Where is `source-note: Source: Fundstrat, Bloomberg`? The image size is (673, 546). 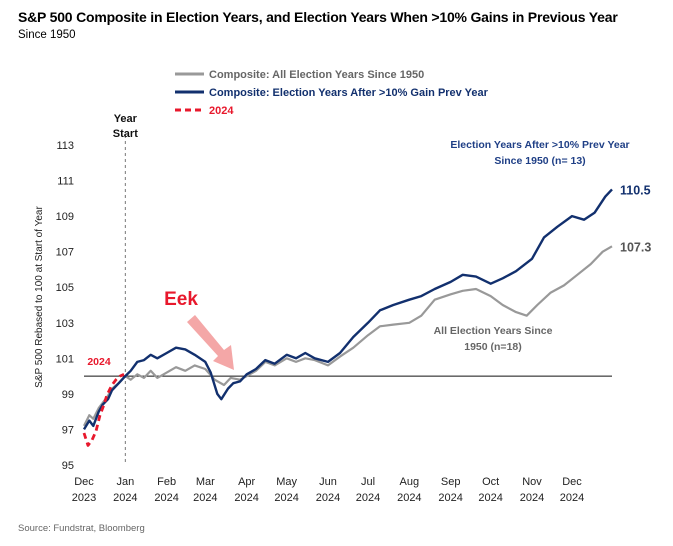 source-note: Source: Fundstrat, Bloomberg is located at coordinates (81, 528).